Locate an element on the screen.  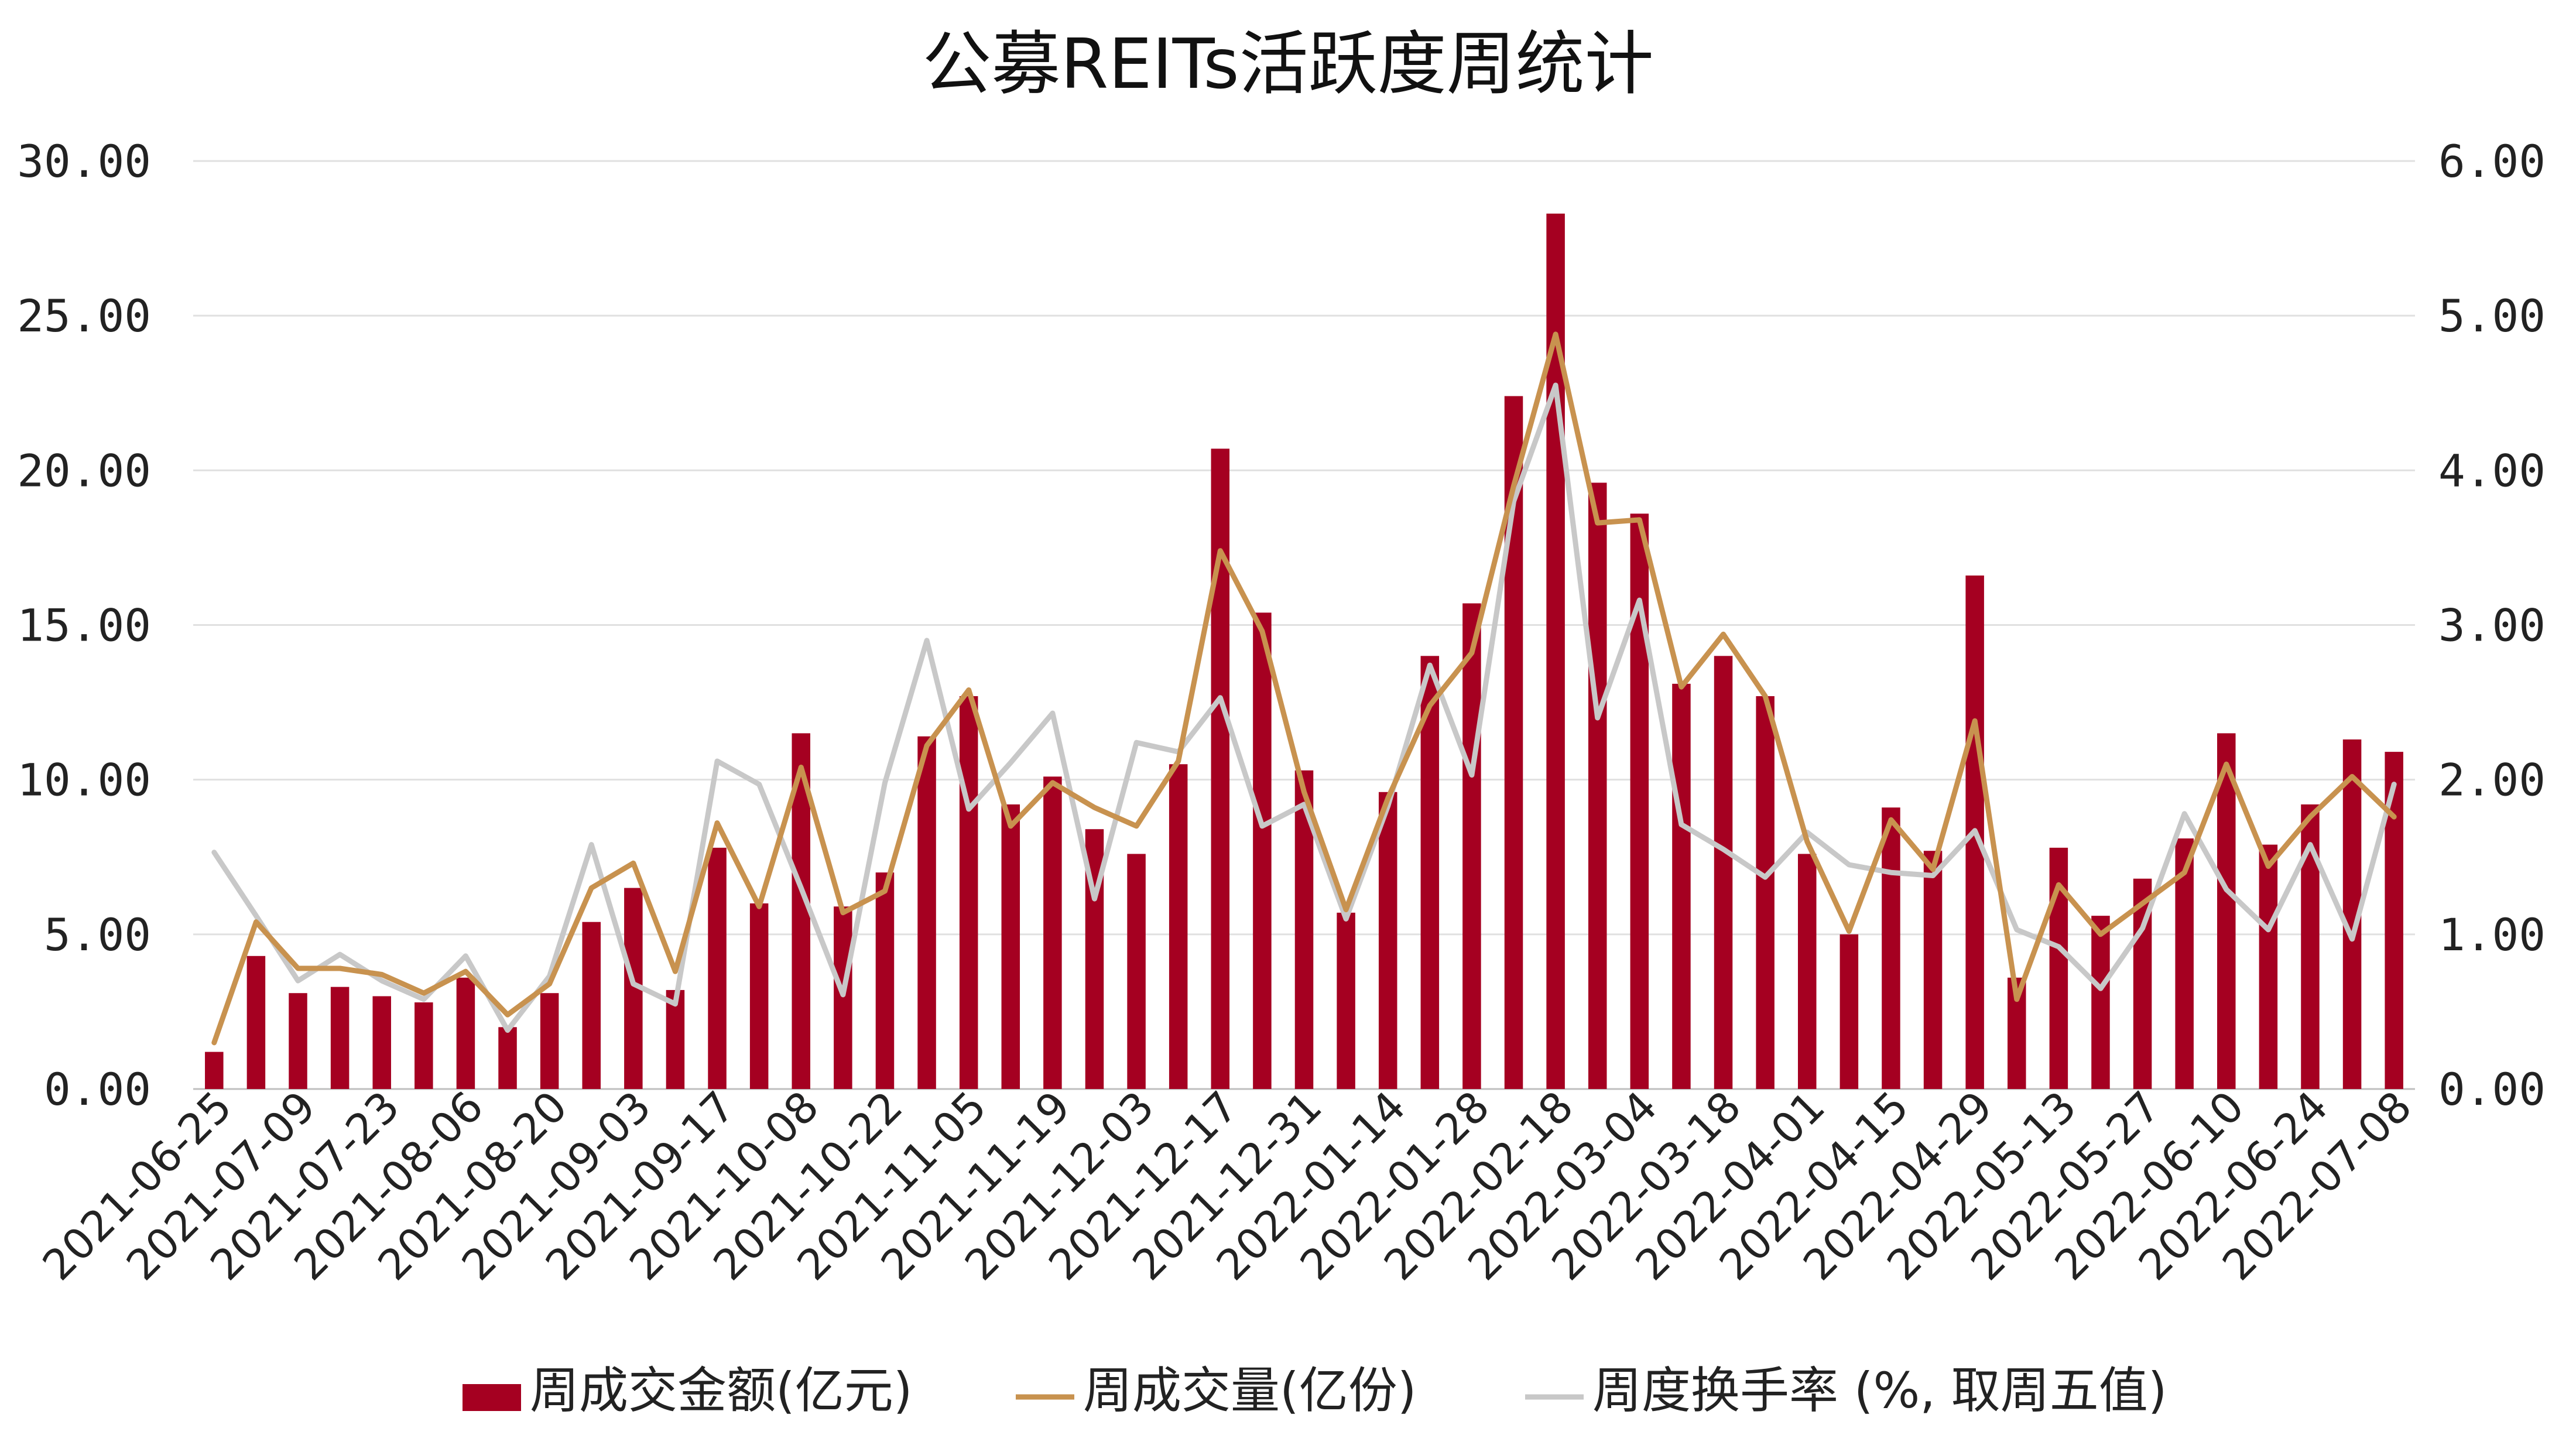
chart-title: 公募REITs活跃度周统计 is located at coordinates (1287, 63).